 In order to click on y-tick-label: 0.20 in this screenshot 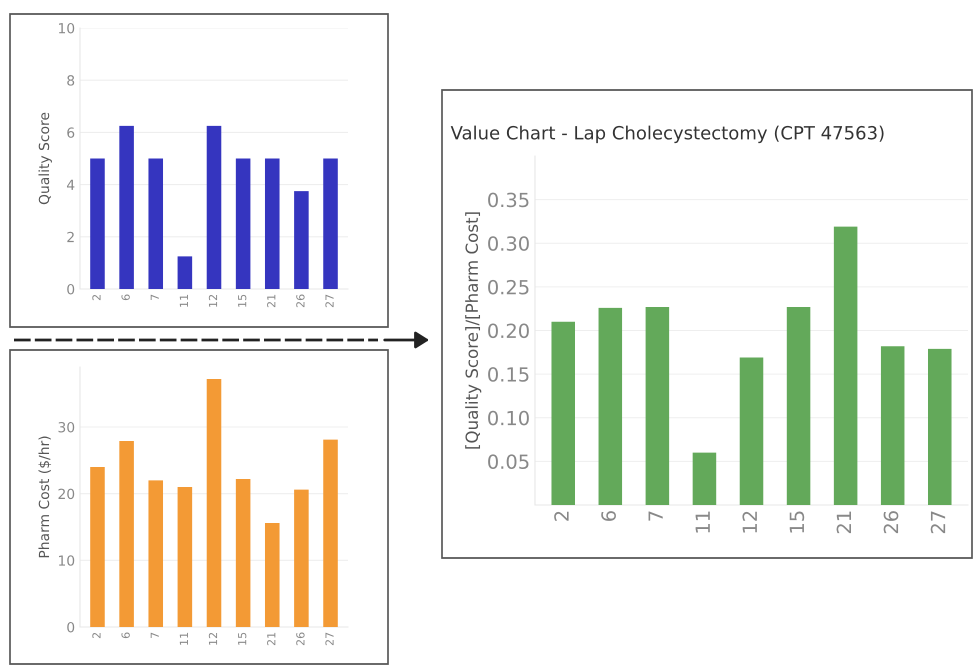, I will do `click(508, 330)`.